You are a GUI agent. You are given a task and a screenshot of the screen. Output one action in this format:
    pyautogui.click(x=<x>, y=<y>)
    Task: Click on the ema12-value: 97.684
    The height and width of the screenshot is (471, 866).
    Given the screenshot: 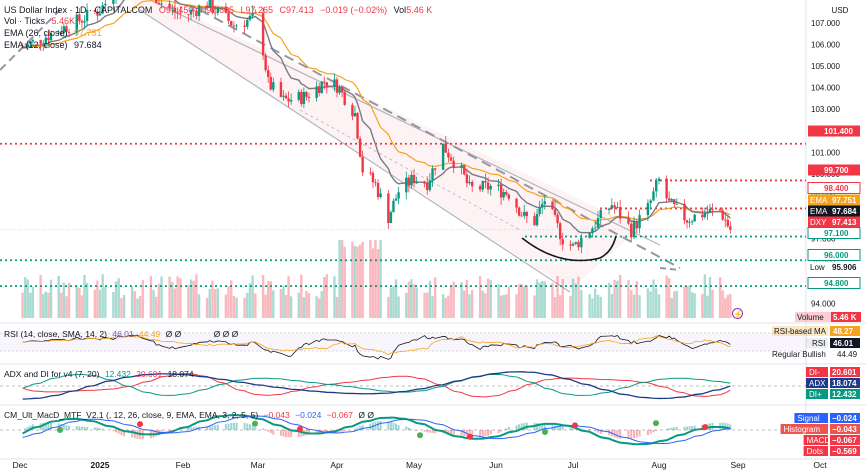 What is the action you would take?
    pyautogui.click(x=88, y=45)
    